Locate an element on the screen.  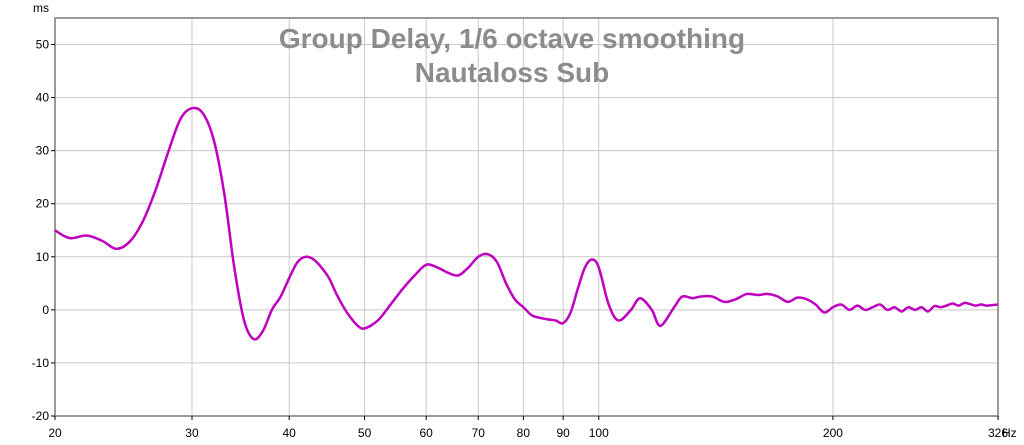
y-tick-label: -10 is located at coordinates (41, 363).